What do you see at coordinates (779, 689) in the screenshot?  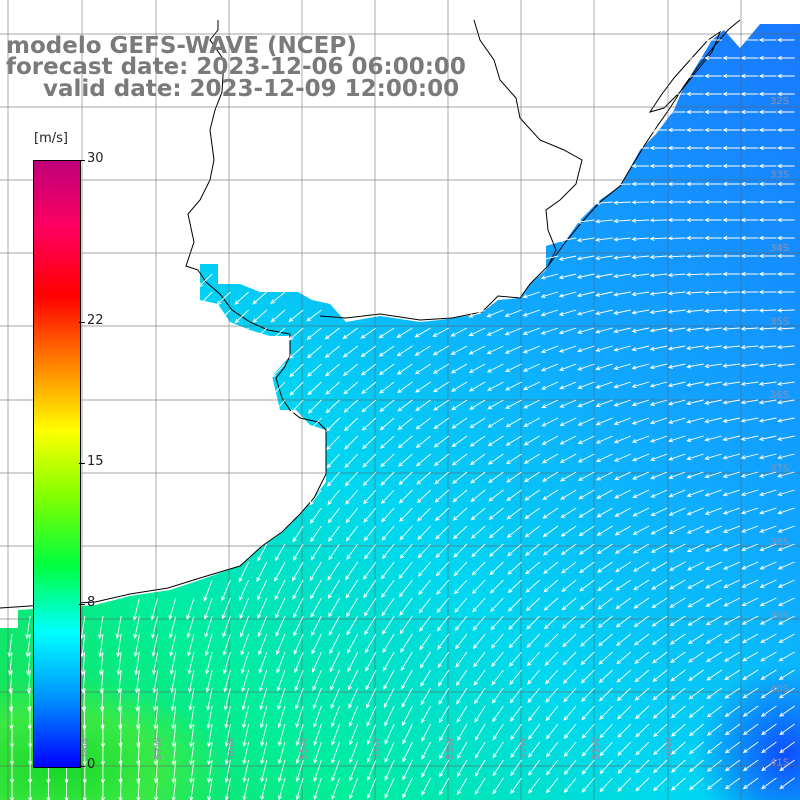 I see `latitude-label: 40S` at bounding box center [779, 689].